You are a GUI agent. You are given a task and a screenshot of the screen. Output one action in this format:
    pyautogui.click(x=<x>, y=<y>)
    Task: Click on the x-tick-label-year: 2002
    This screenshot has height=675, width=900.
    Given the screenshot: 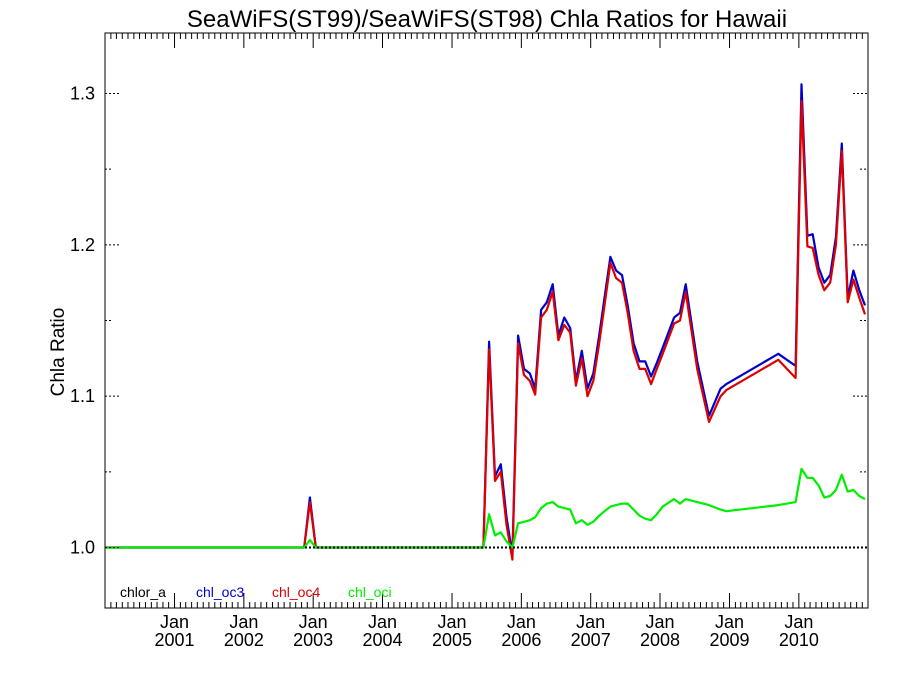 What is the action you would take?
    pyautogui.click(x=244, y=640)
    